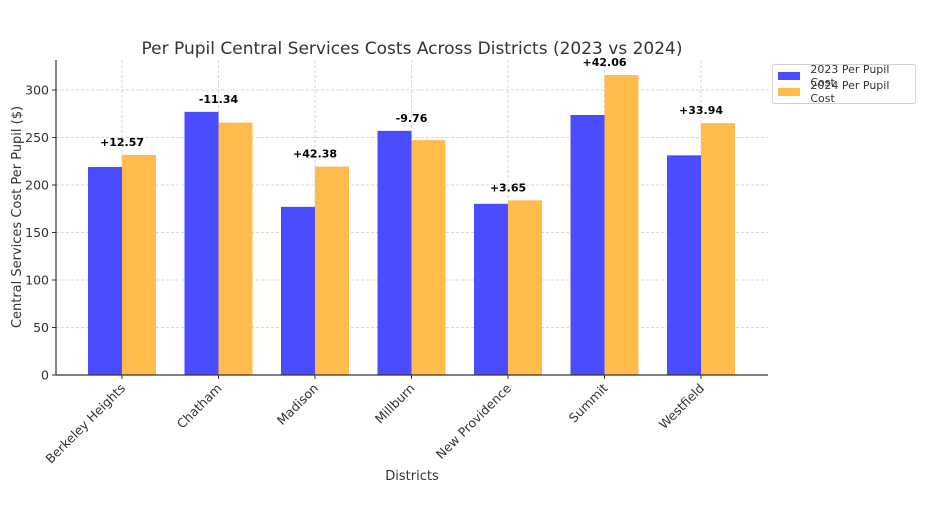  What do you see at coordinates (122, 142) in the screenshot?
I see `change-label: +12.57` at bounding box center [122, 142].